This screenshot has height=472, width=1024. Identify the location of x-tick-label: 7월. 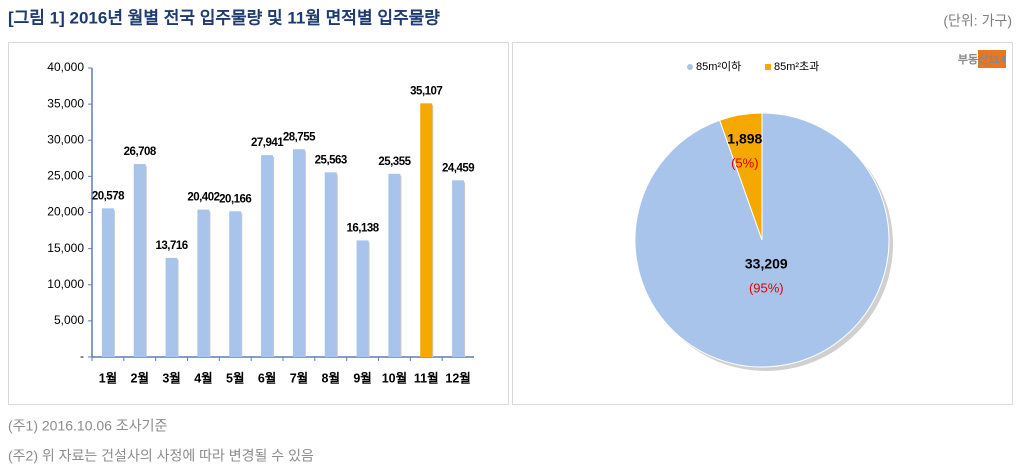
(299, 377).